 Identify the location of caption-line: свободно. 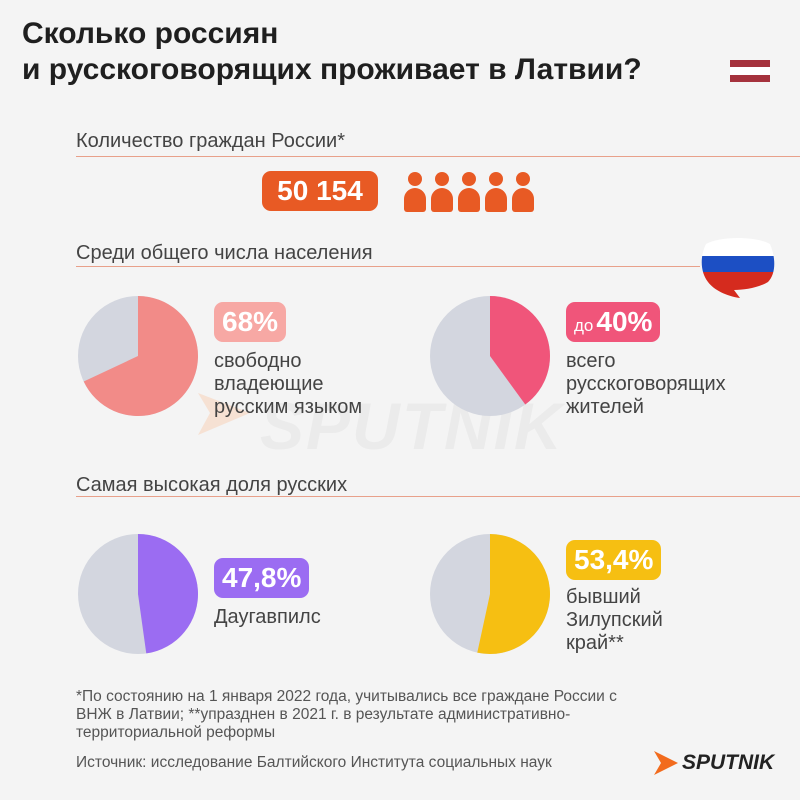
(258, 361).